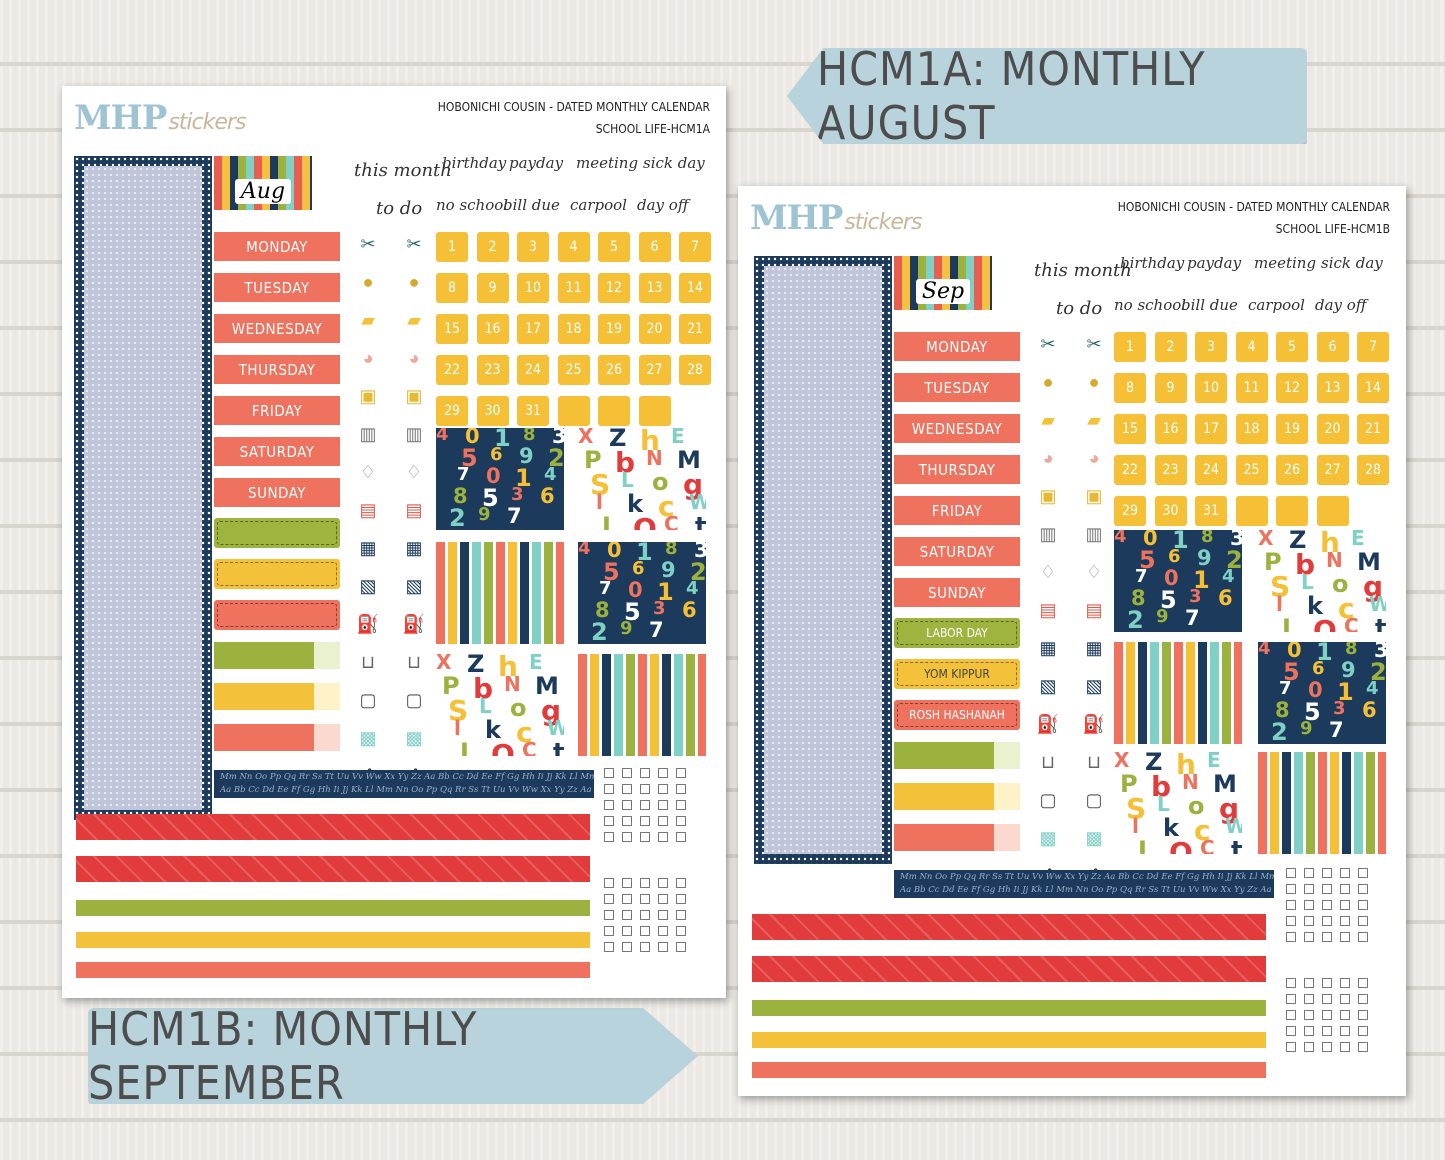  I want to click on date-sticker: 19, so click(614, 329).